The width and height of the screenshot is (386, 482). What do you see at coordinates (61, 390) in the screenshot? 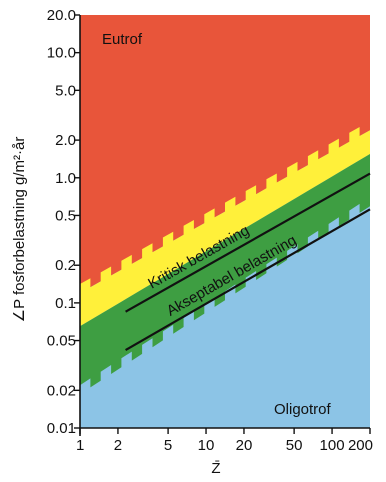
I see `y-tick-label: 0.02` at bounding box center [61, 390].